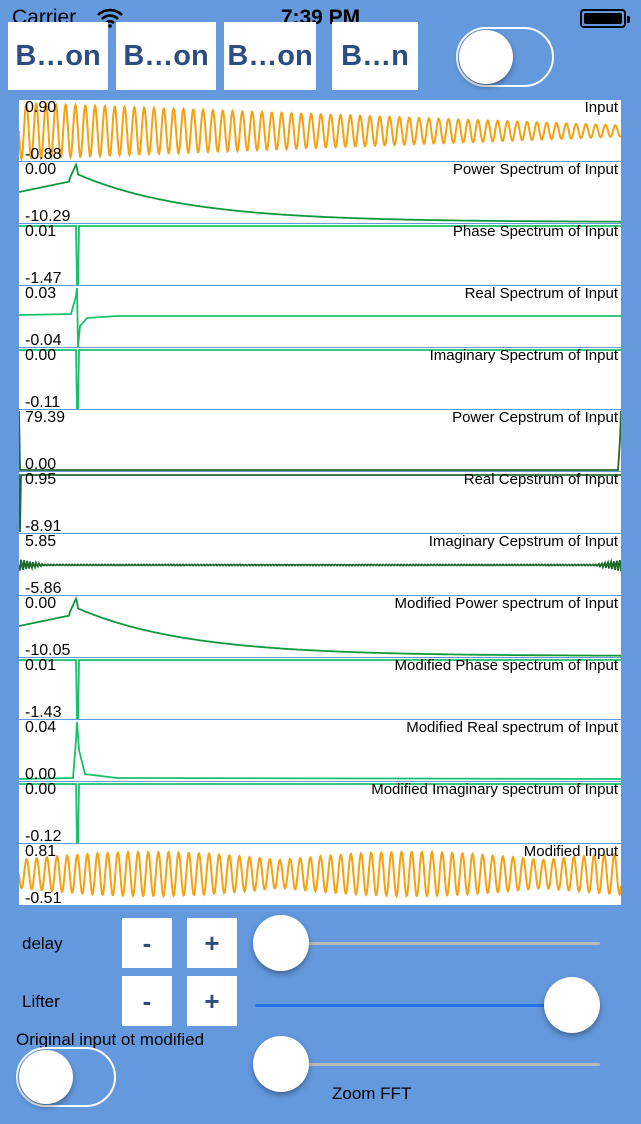 This screenshot has width=641, height=1124. Describe the element at coordinates (605, 18) in the screenshot. I see `battery-icon` at that location.